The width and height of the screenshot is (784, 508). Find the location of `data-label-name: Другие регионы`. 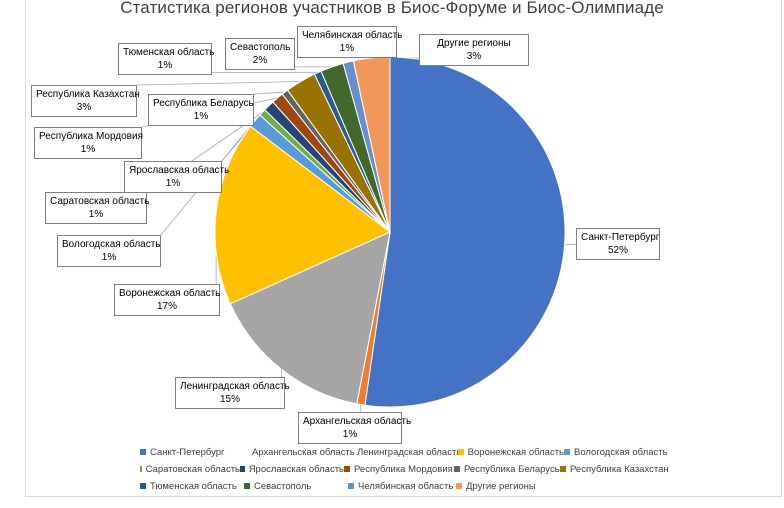

data-label-name: Другие регионы is located at coordinates (474, 43).